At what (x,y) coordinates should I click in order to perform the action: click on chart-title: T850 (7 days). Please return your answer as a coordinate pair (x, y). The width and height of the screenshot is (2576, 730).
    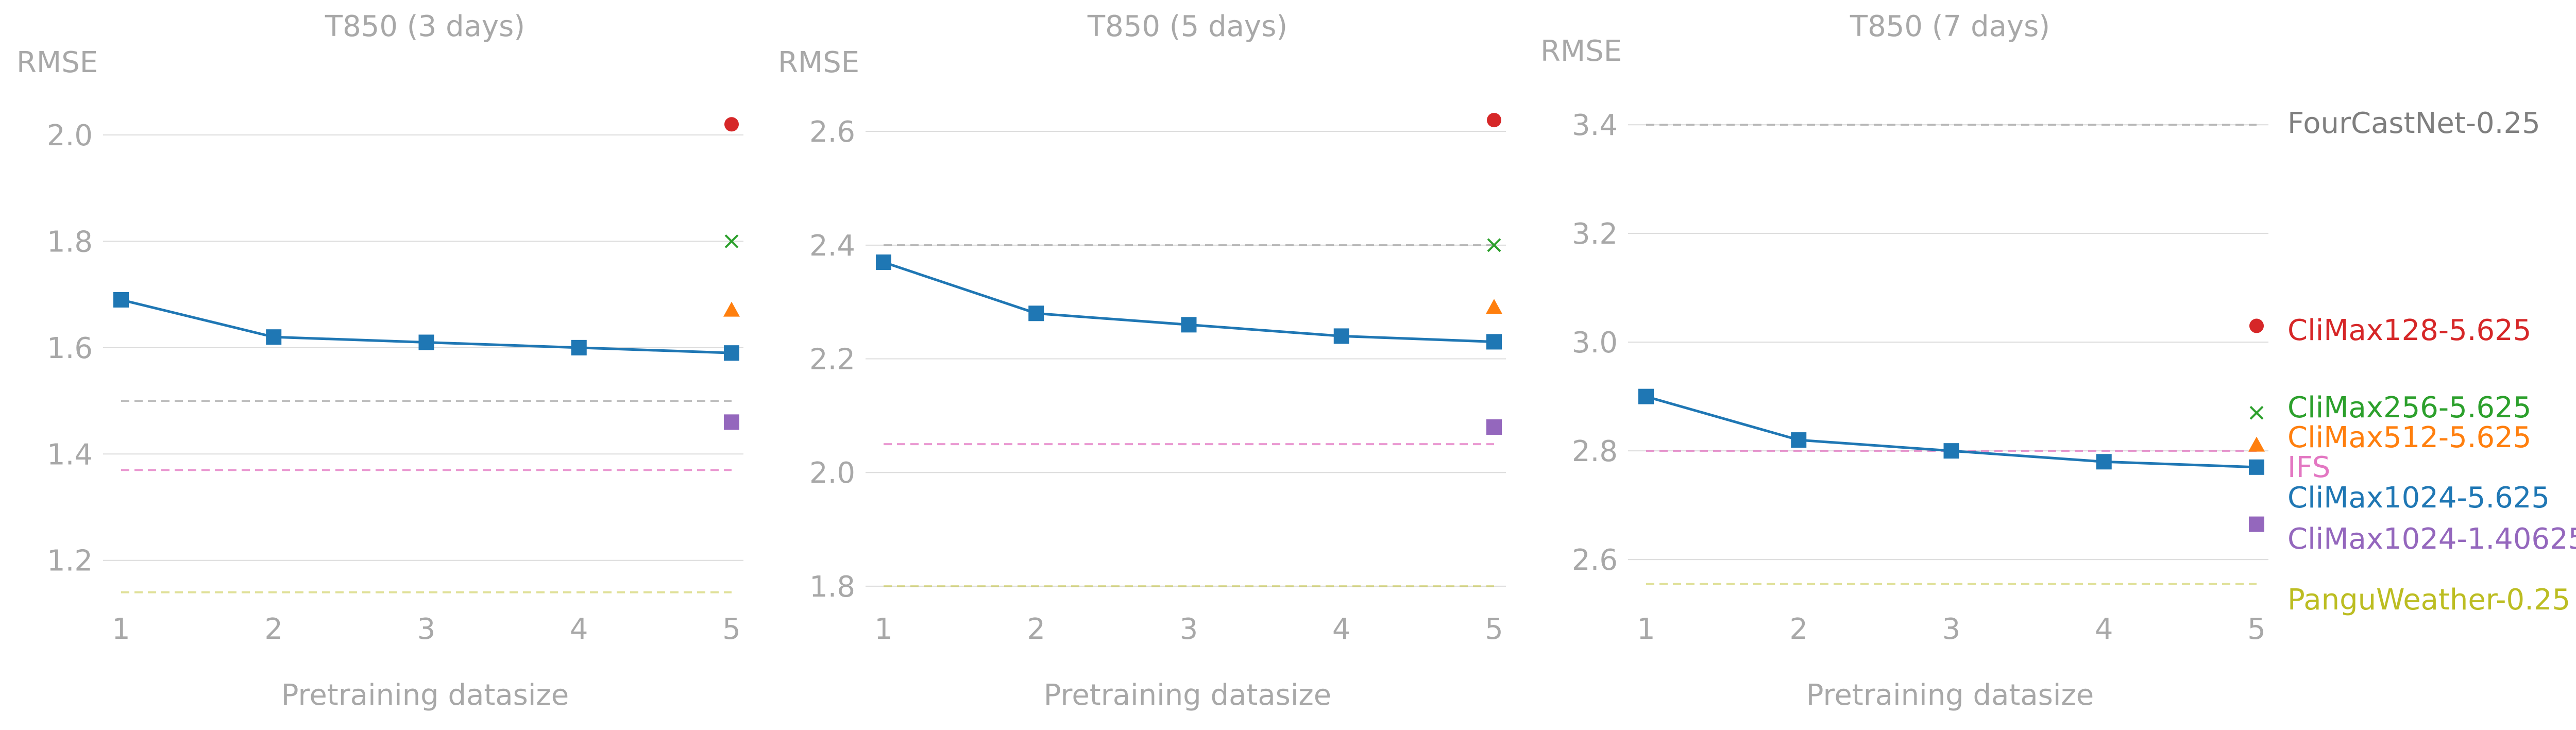
    Looking at the image, I should click on (1950, 26).